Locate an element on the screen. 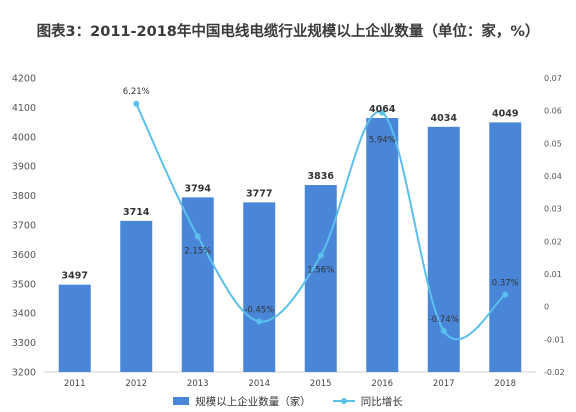  bar-value-label-2013: 3794 is located at coordinates (198, 188).